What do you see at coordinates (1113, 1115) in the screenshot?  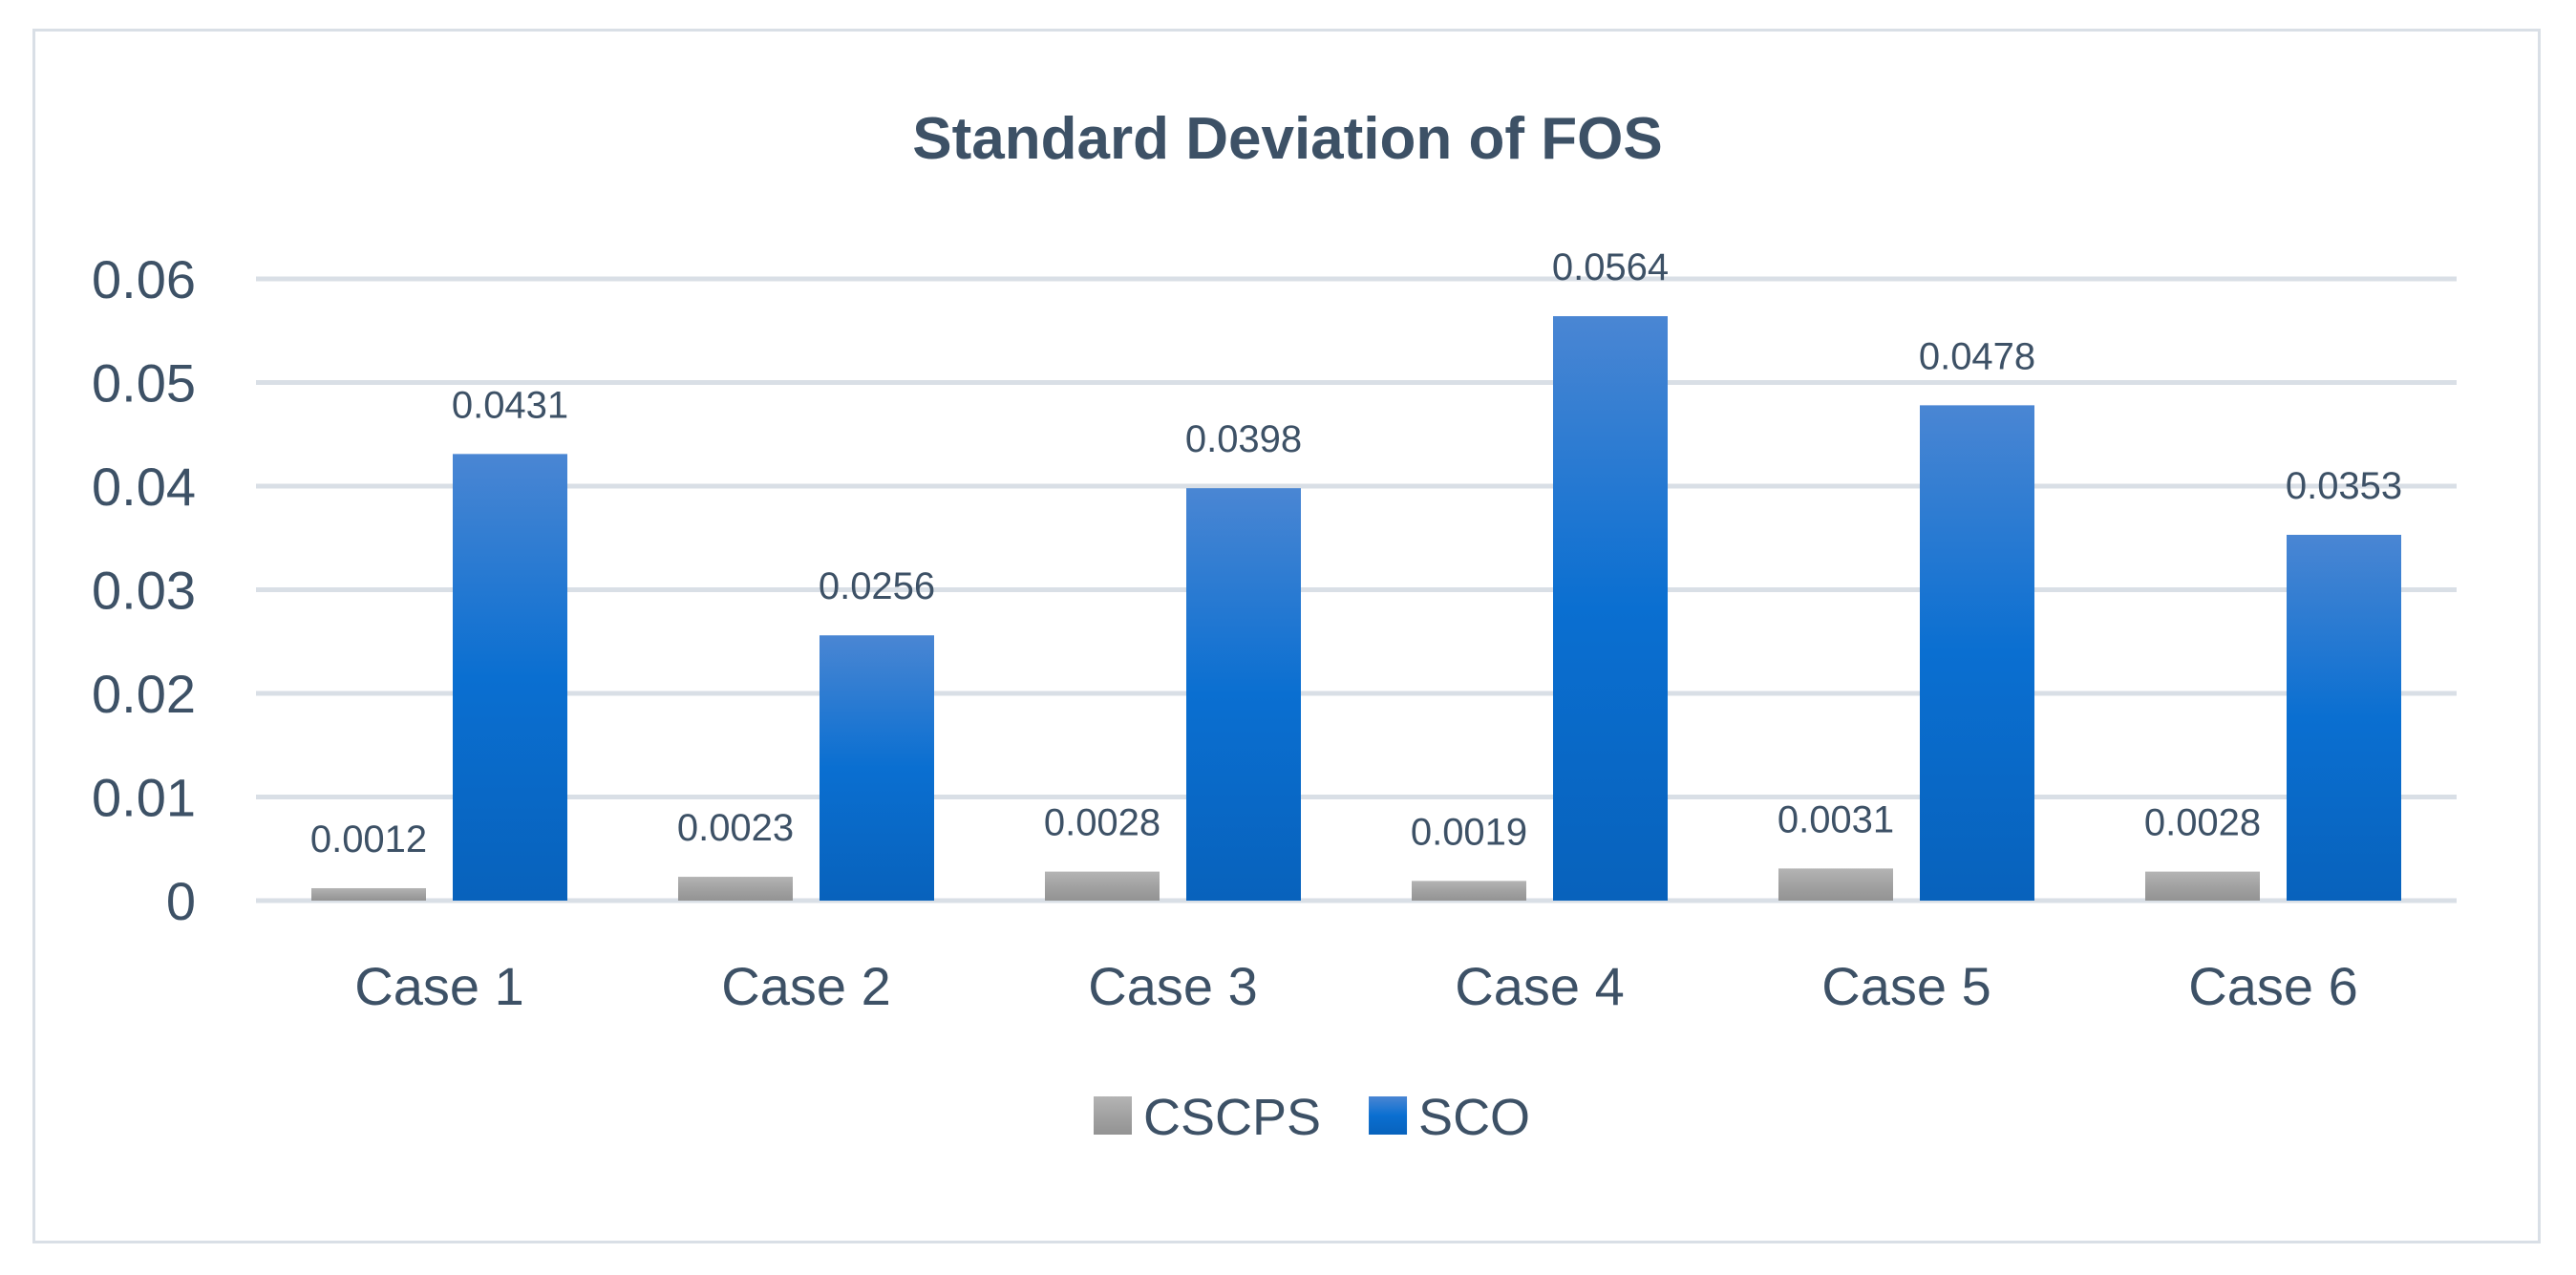 I see `legend-swatch-cscps` at bounding box center [1113, 1115].